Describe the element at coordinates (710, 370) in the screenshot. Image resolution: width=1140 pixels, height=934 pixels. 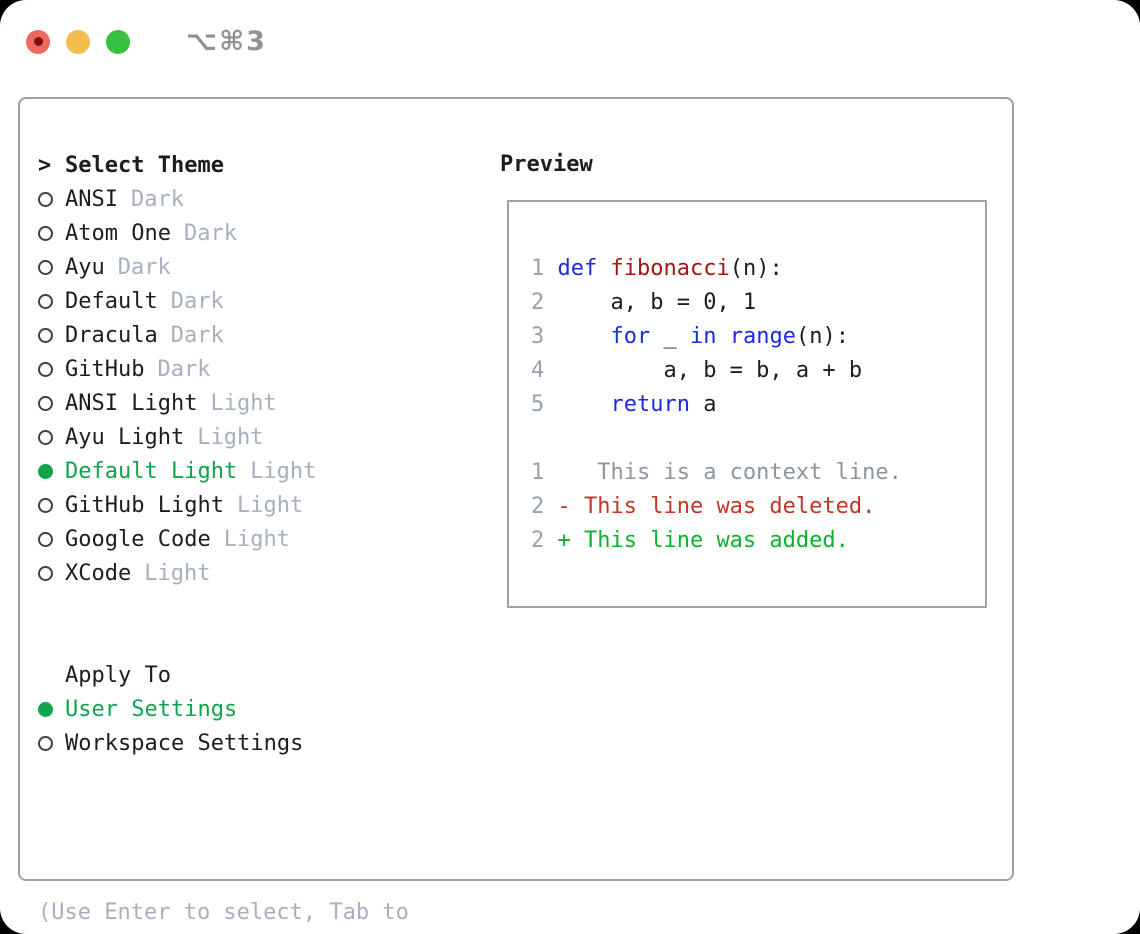
I see `code-token-plain: a, b = b, a + b` at that location.